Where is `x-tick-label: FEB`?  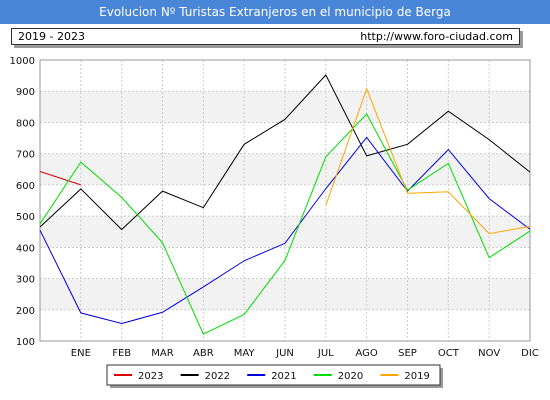
x-tick-label: FEB is located at coordinates (121, 353).